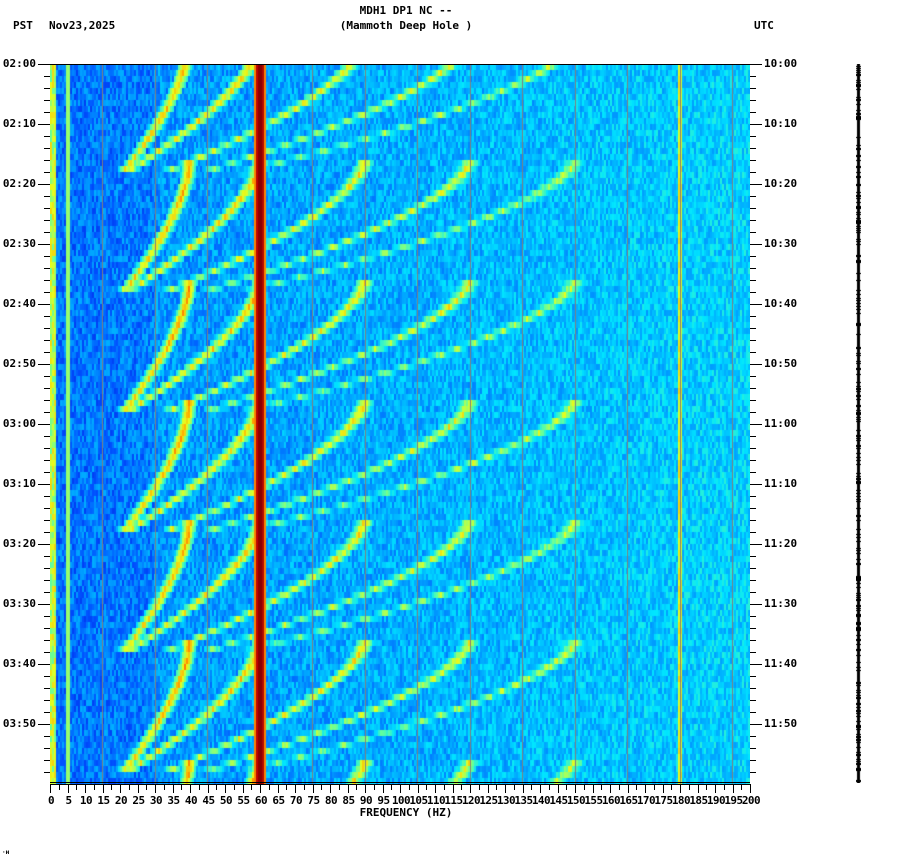  What do you see at coordinates (19, 603) in the screenshot?
I see `y-tick-label-left: 03:30` at bounding box center [19, 603].